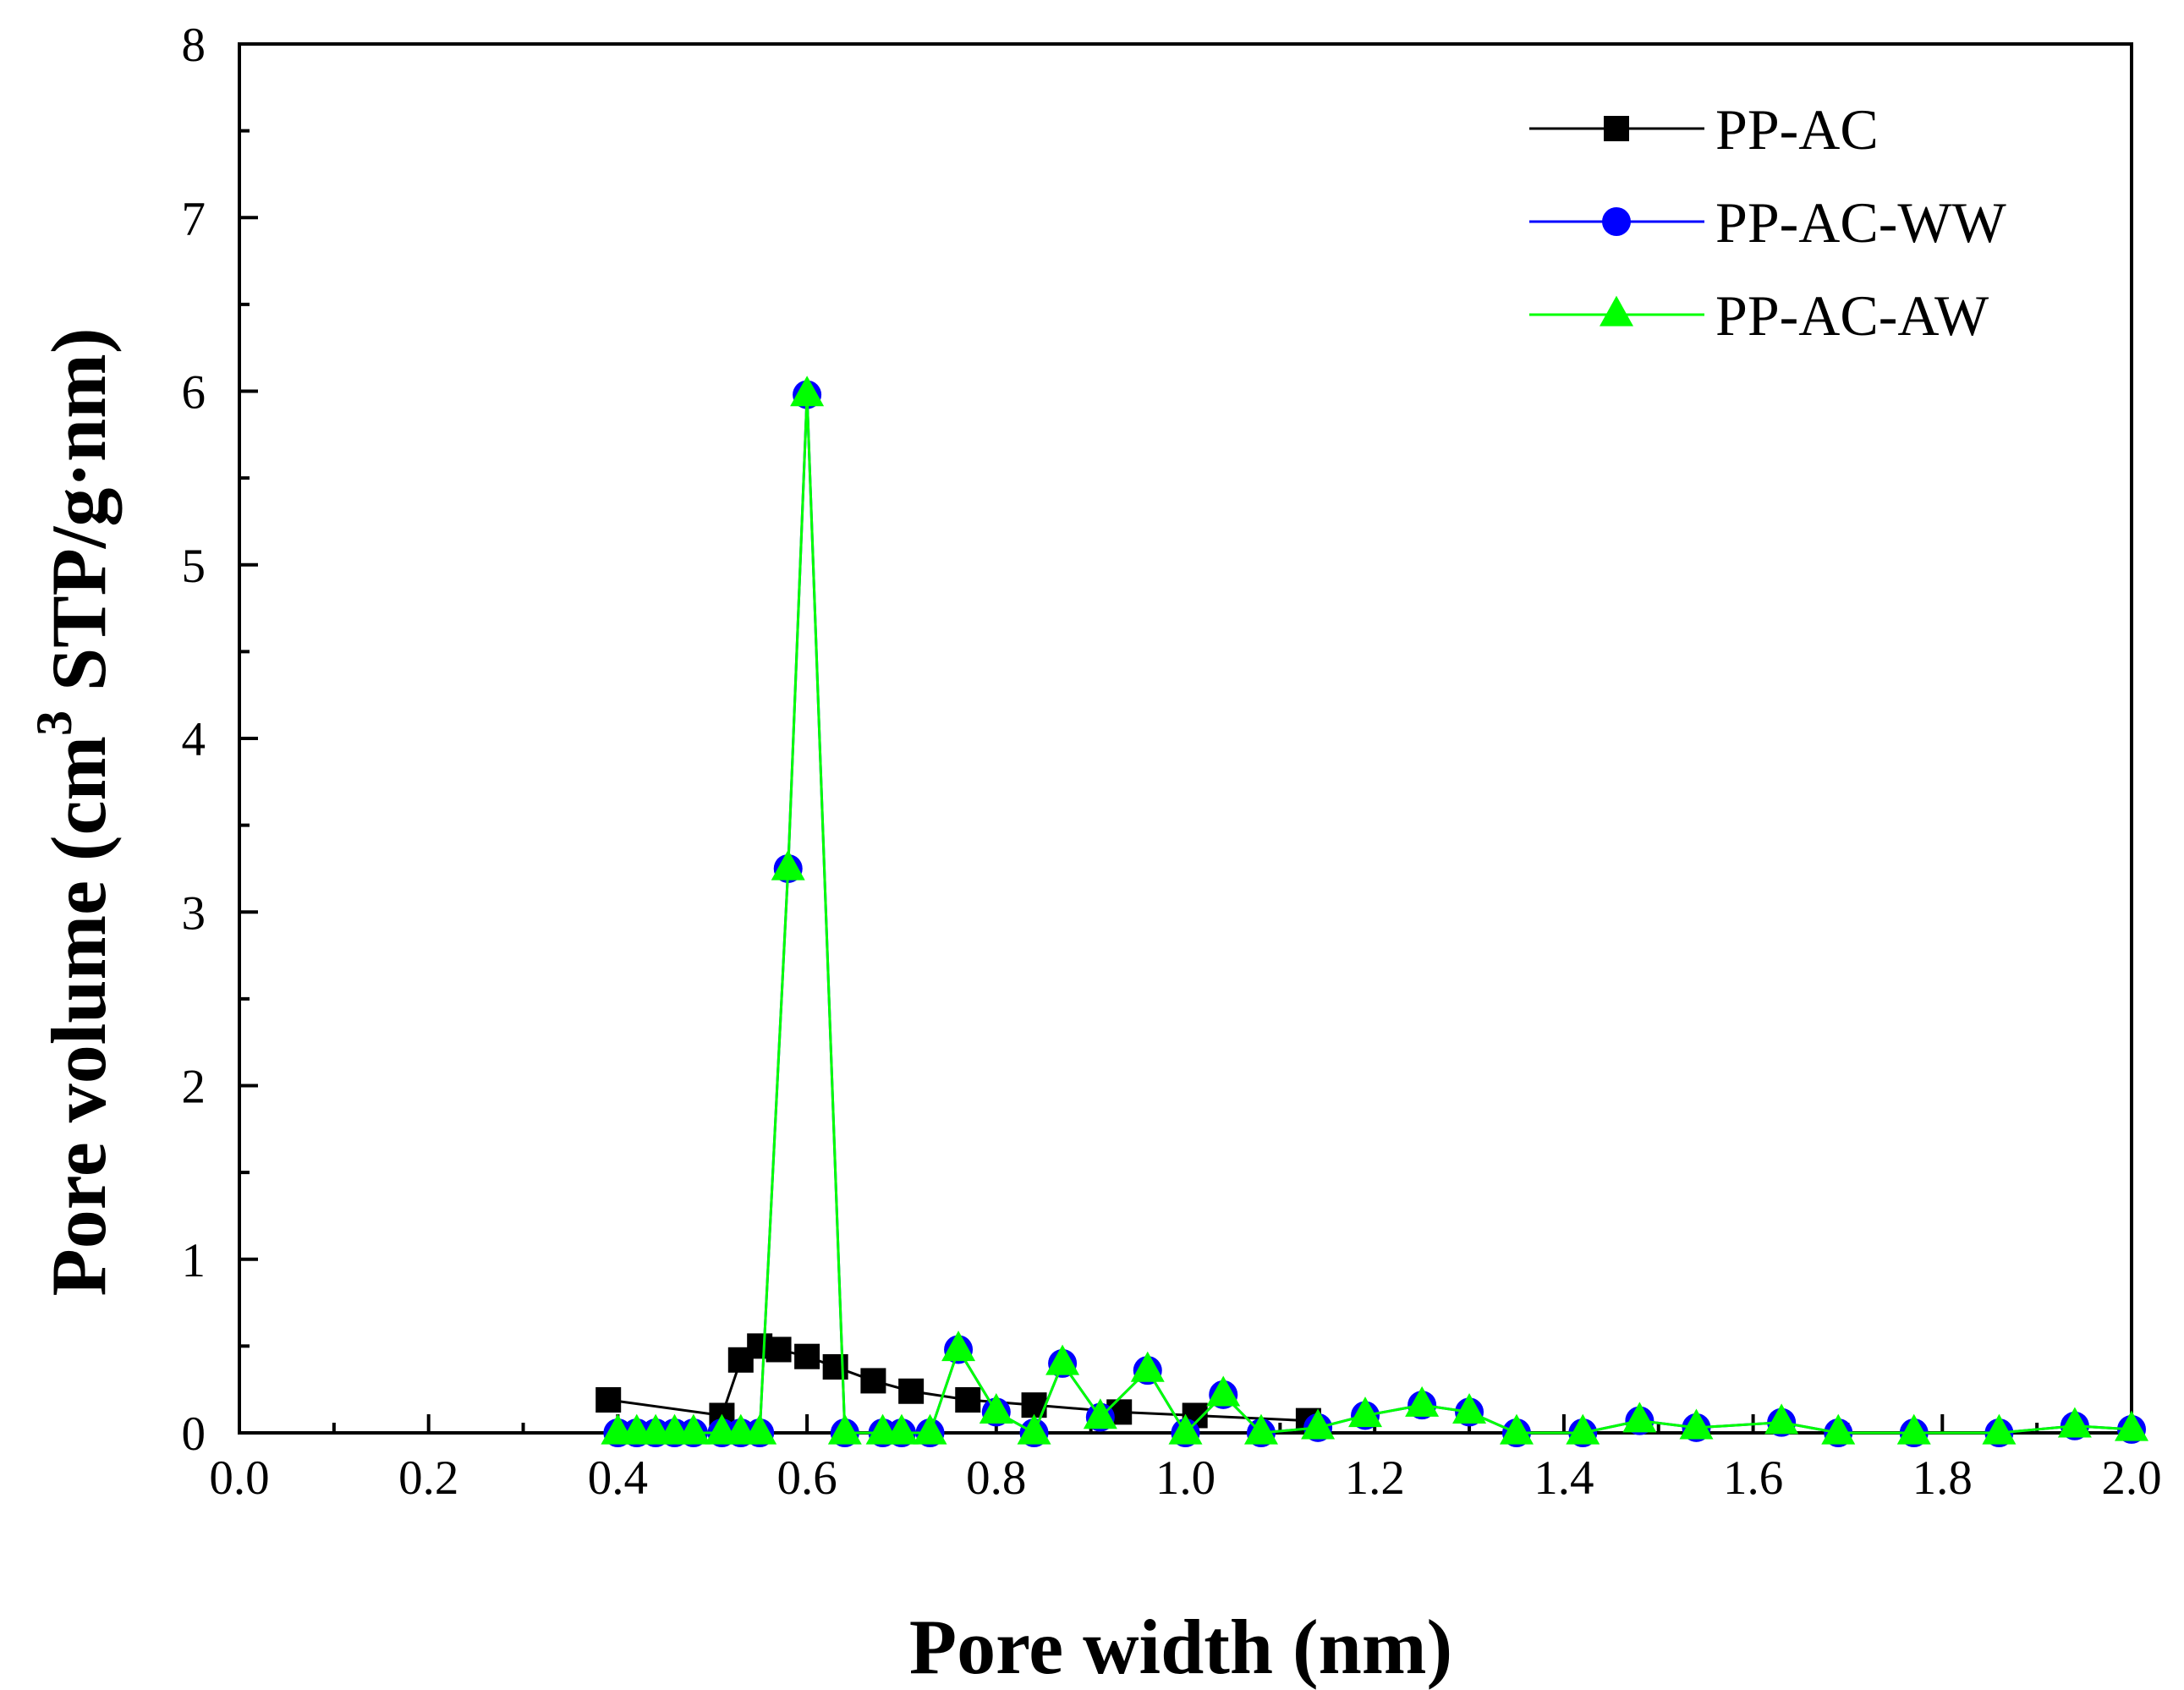 The width and height of the screenshot is (2184, 1690). I want to click on x-tick-label: 1.8, so click(1943, 1478).